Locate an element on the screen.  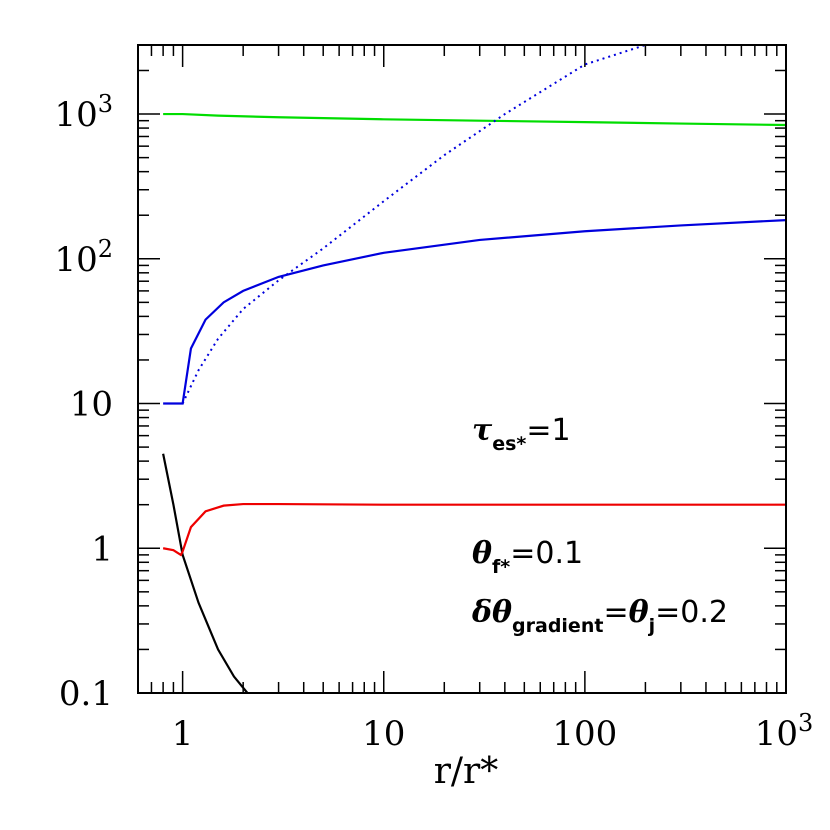
annot-gradient-symbol2: θ is located at coordinates (639, 612).